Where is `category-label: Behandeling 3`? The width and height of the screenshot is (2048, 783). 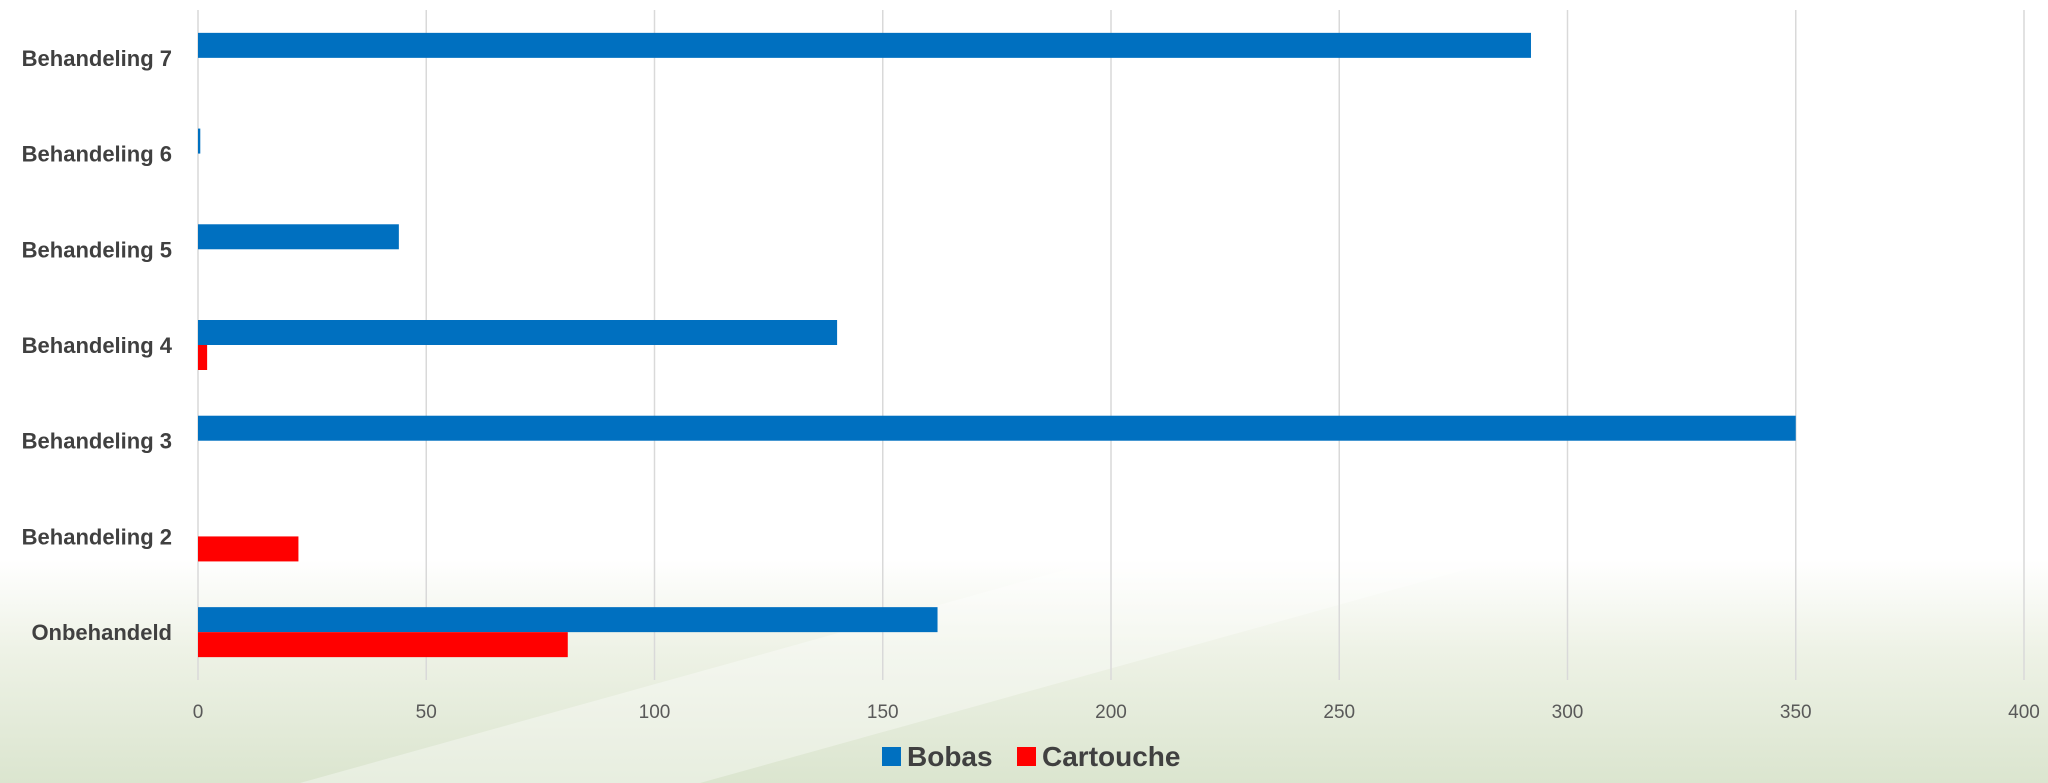 category-label: Behandeling 3 is located at coordinates (97, 441).